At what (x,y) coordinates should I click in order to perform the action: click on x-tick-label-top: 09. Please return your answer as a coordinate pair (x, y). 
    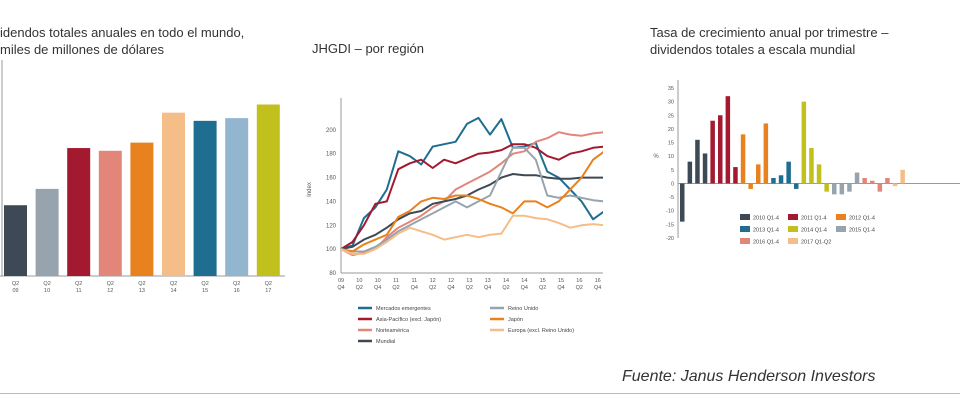
    Looking at the image, I should click on (341, 281).